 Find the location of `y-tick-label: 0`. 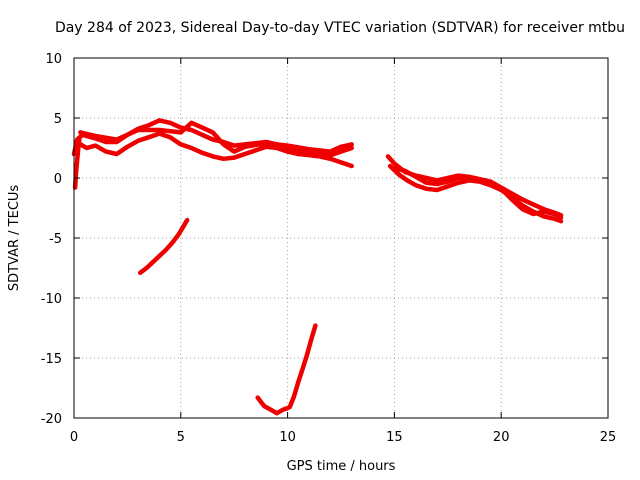

y-tick-label: 0 is located at coordinates (58, 179).